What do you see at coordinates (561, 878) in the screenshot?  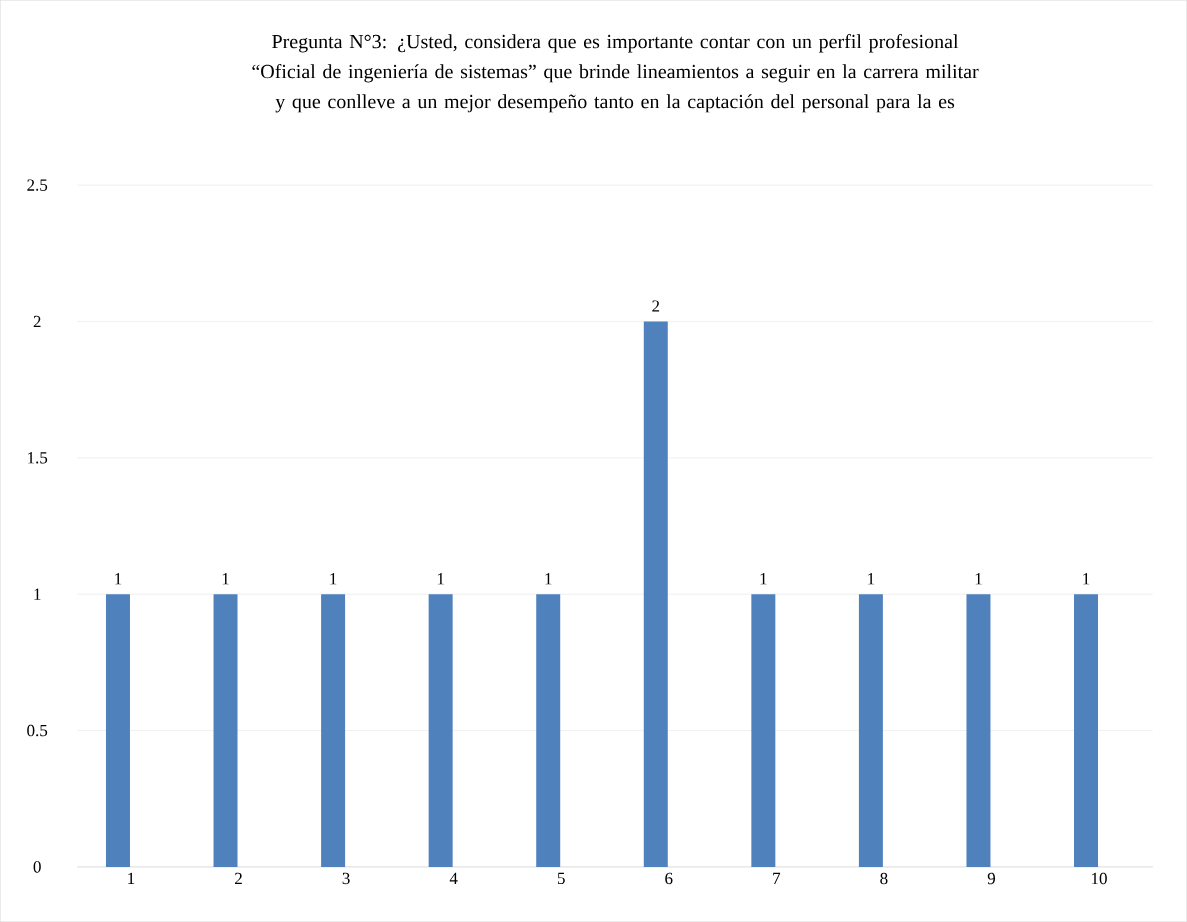 I see `x-tick-label: 5` at bounding box center [561, 878].